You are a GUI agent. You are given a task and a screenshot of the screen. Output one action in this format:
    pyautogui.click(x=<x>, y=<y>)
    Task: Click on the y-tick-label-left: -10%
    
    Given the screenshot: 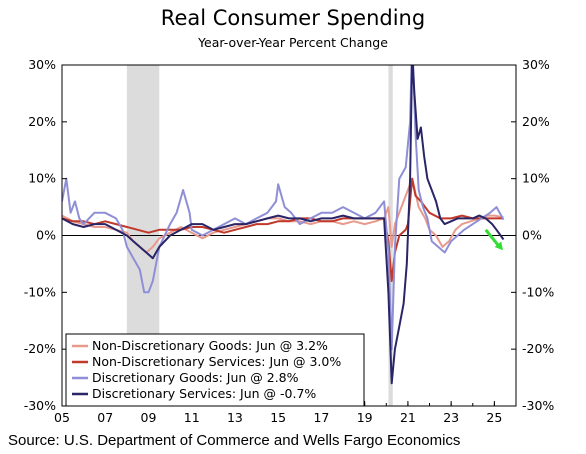 What is the action you would take?
    pyautogui.click(x=40, y=291)
    